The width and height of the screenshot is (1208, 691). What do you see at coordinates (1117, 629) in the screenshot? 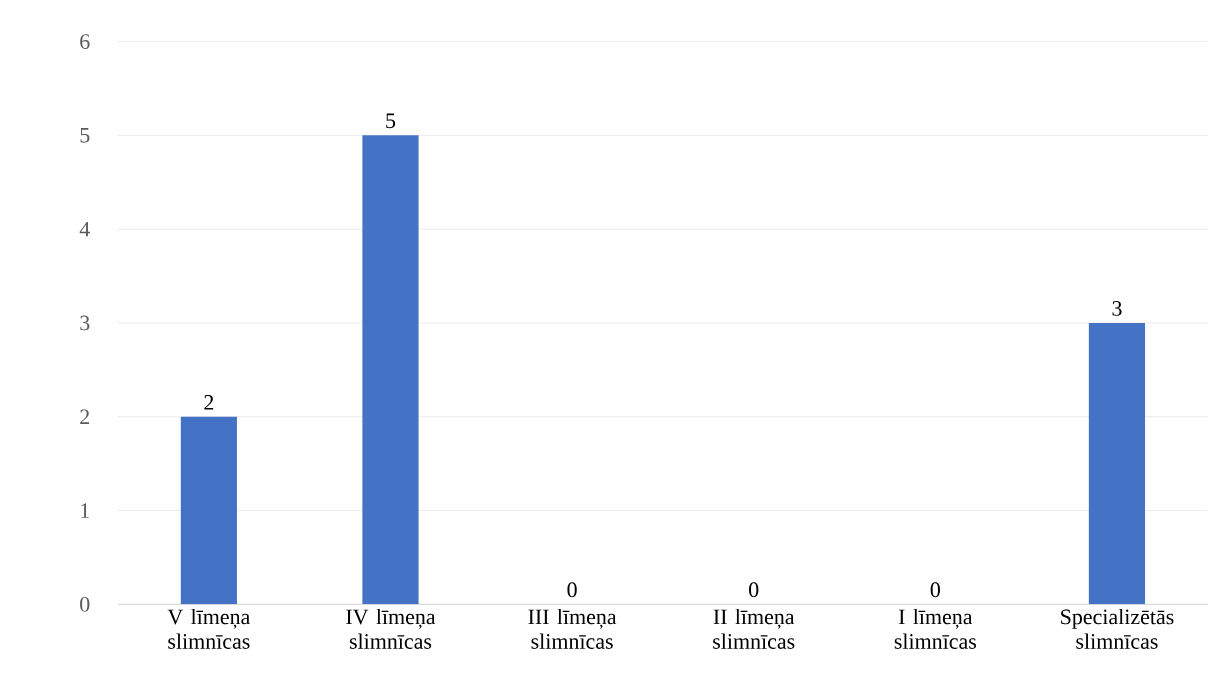
I see `x-tick-label: Specializētās slimnīcas` at bounding box center [1117, 629].